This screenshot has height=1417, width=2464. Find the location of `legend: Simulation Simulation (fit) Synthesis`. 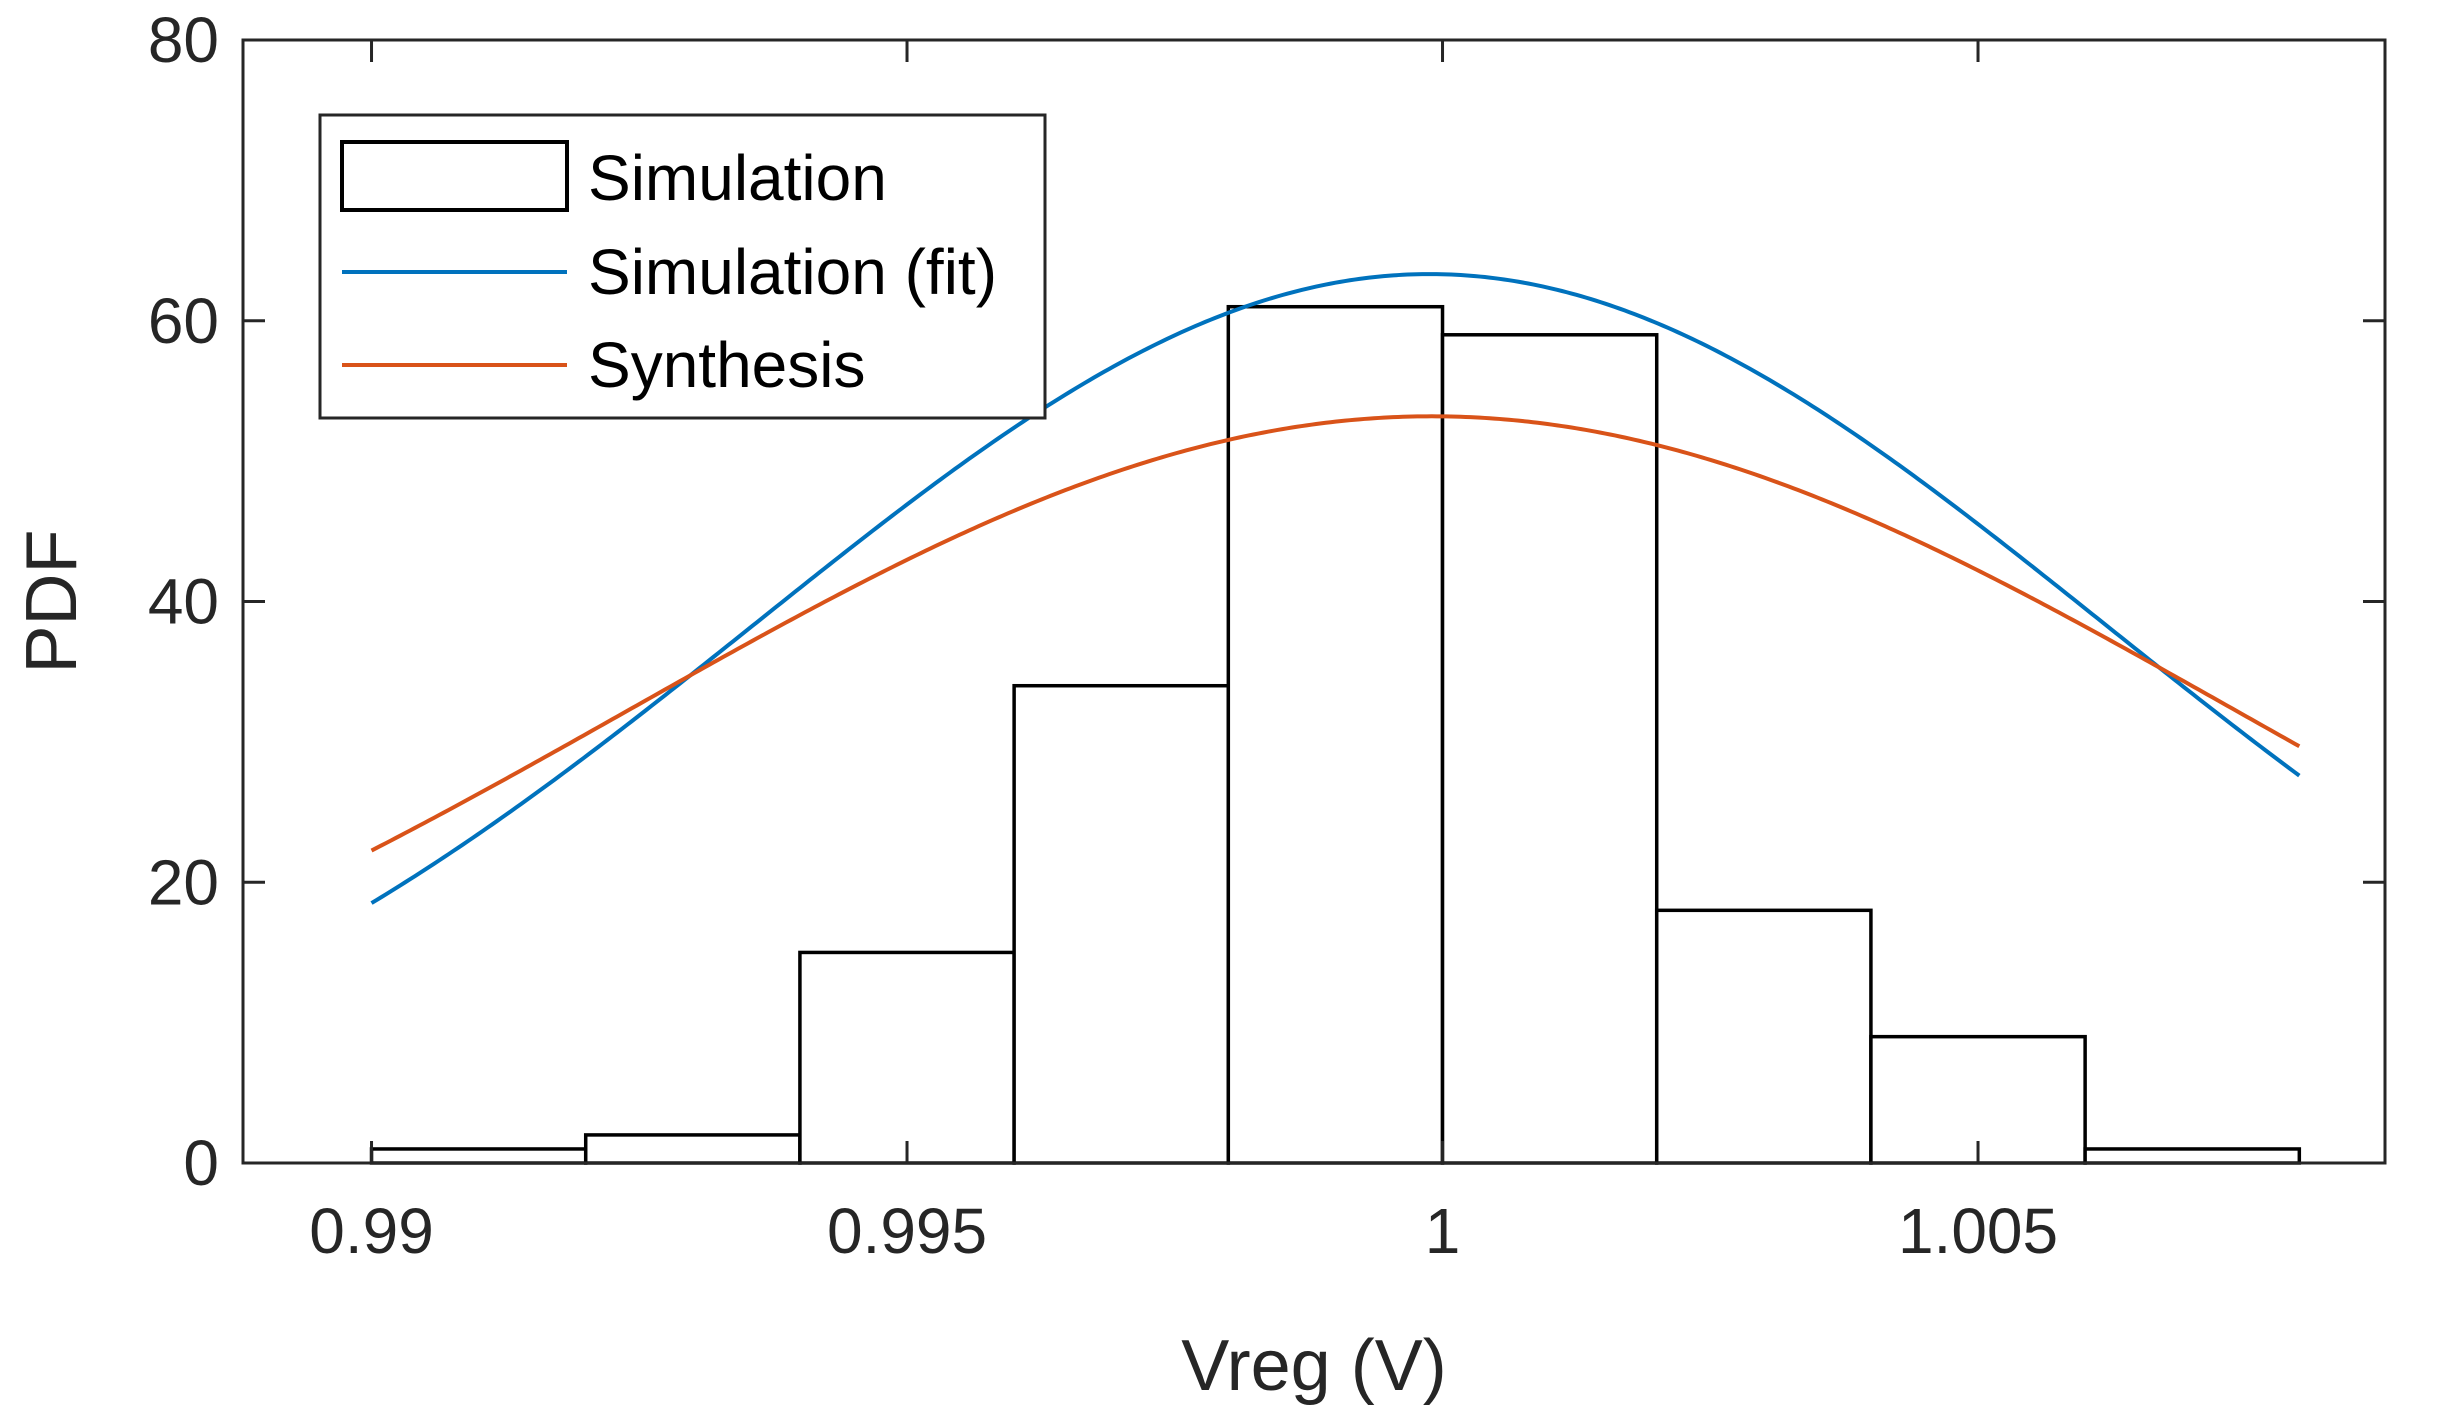

legend: Simulation Simulation (fit) Synthesis is located at coordinates (682, 266).